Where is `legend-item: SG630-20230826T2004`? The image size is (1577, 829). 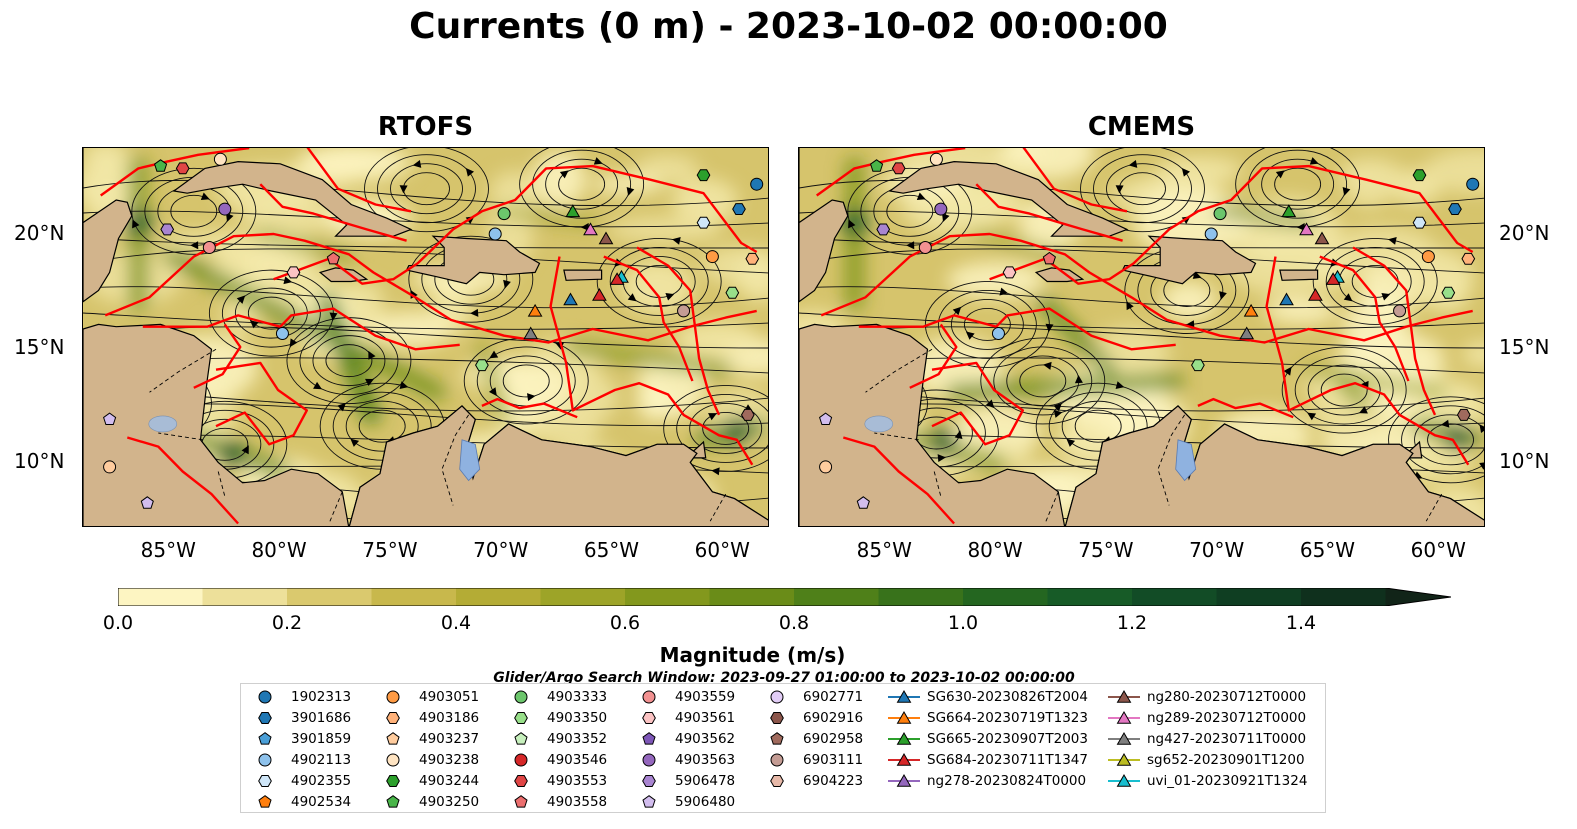 legend-item: SG630-20230826T2004 is located at coordinates (987, 696).